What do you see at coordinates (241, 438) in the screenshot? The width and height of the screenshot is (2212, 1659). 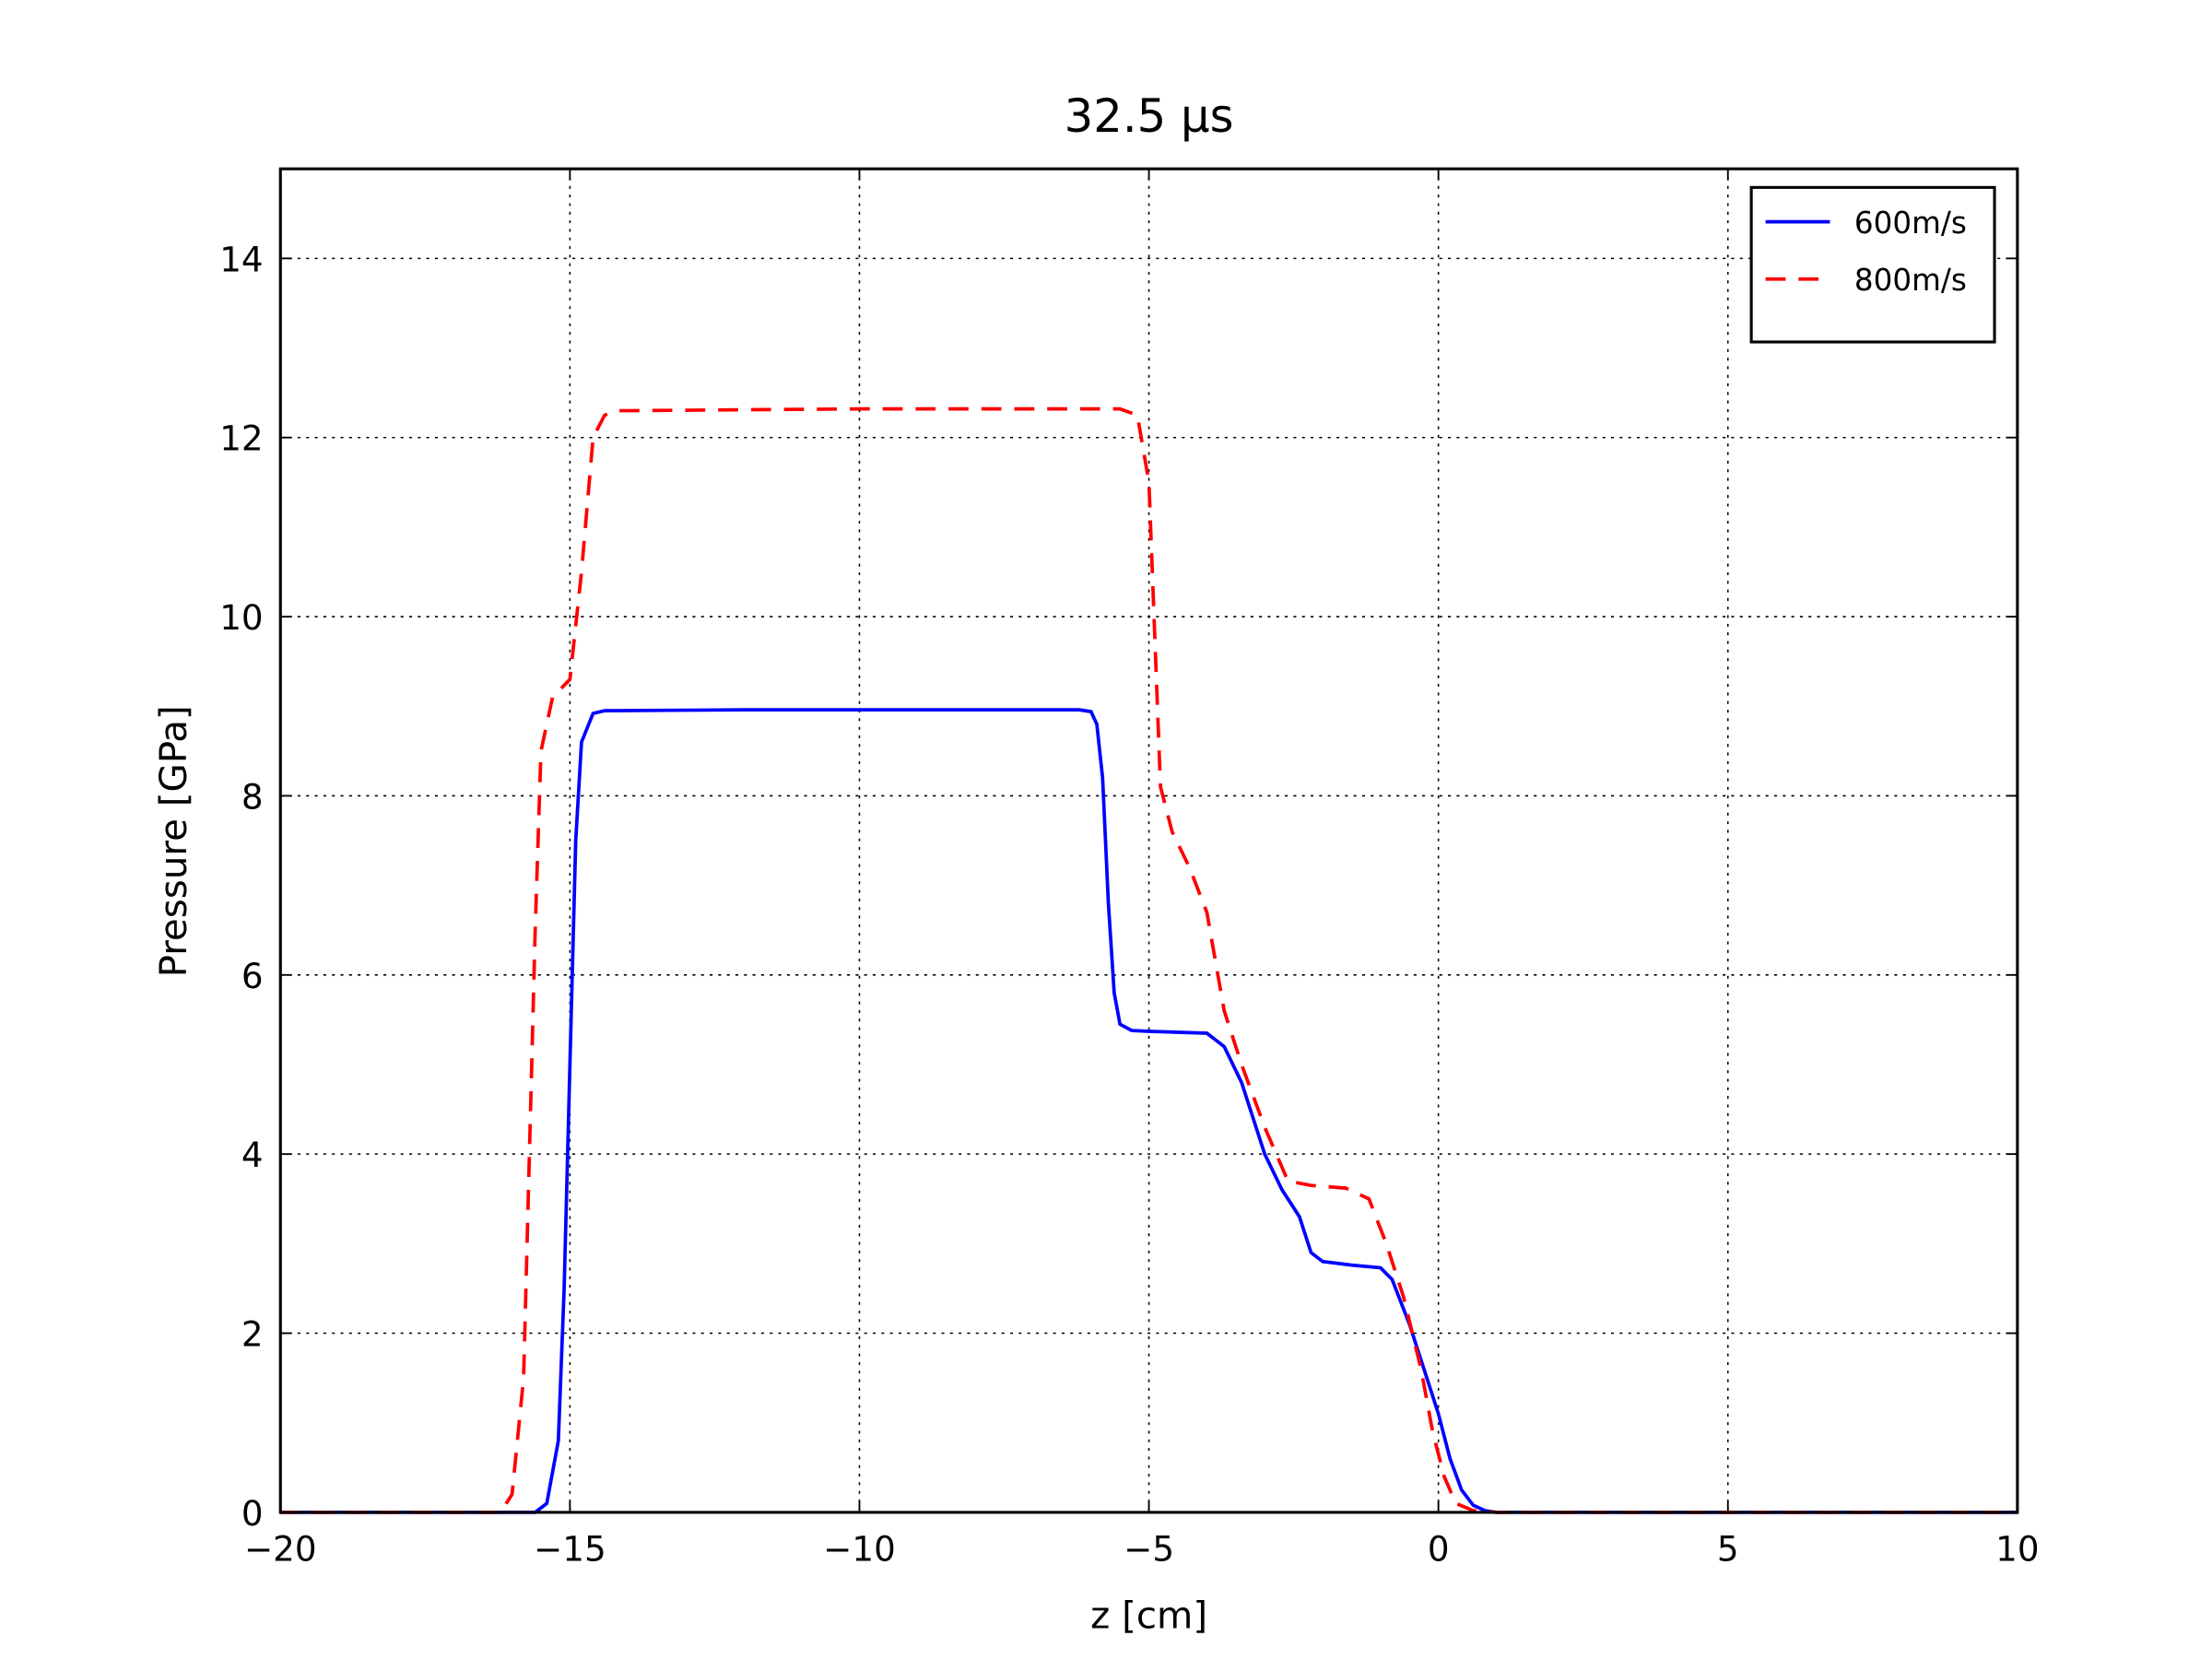 I see `y-tick-label: 12` at bounding box center [241, 438].